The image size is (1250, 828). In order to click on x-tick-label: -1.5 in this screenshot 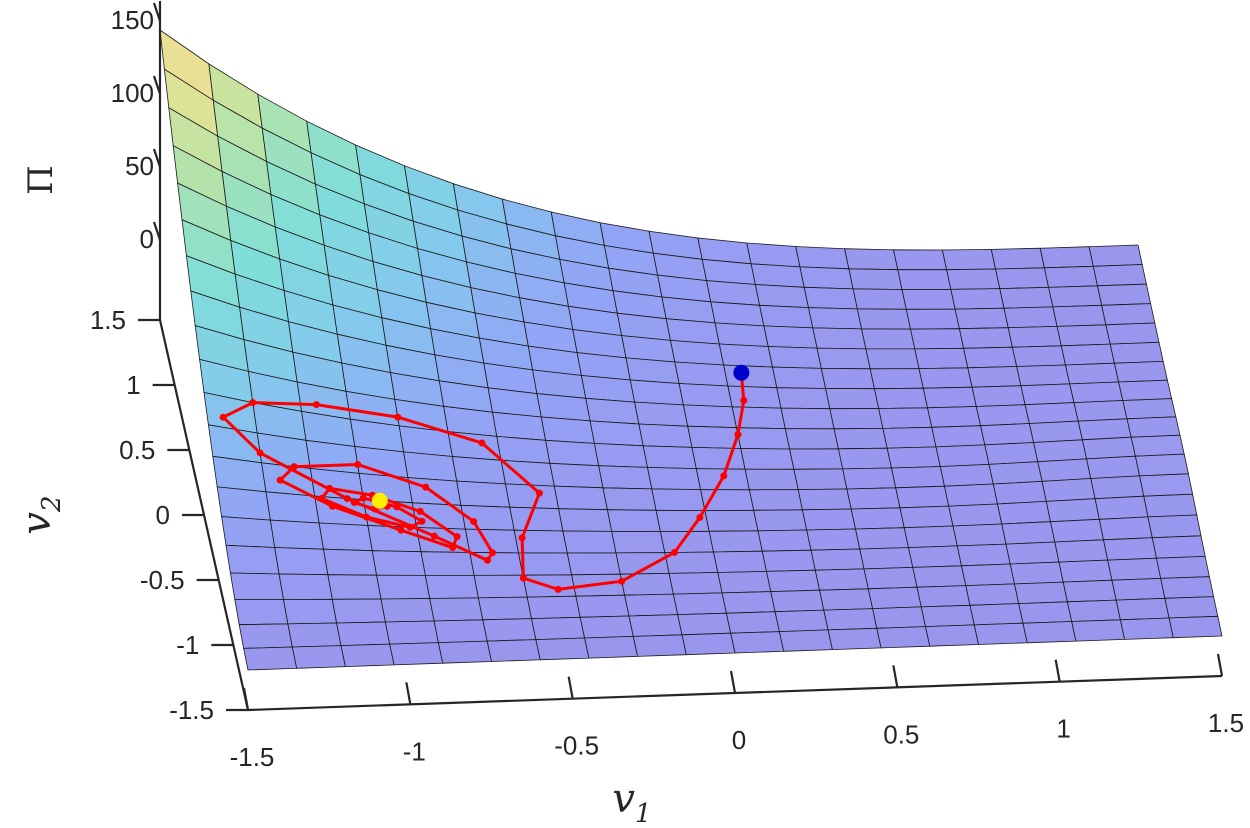, I will do `click(252, 757)`.